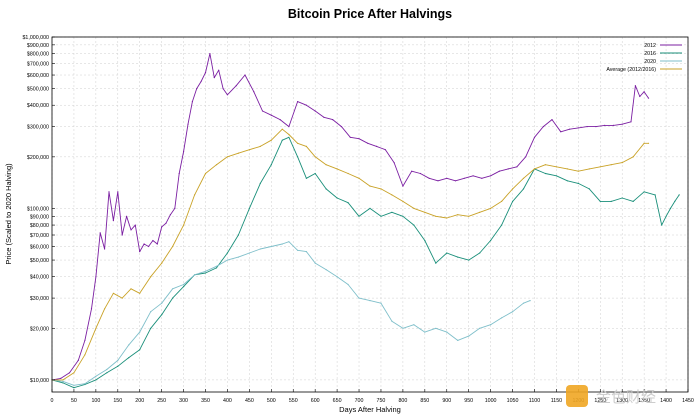 This screenshot has width=700, height=420. I want to click on x-tick-label: 950, so click(468, 401).